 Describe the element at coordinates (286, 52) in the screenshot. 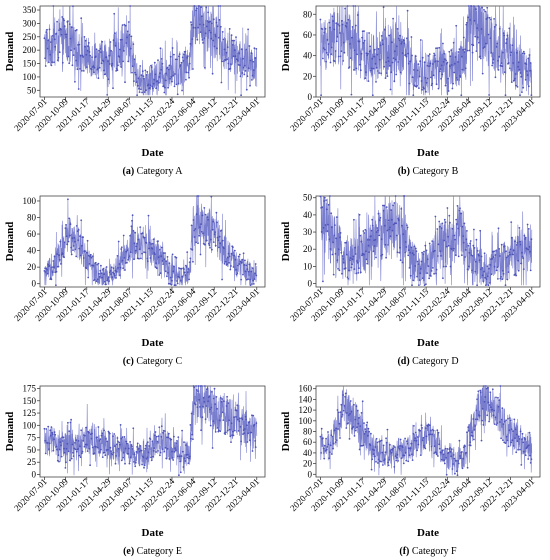

I see `y-axis-label: Demand` at that location.